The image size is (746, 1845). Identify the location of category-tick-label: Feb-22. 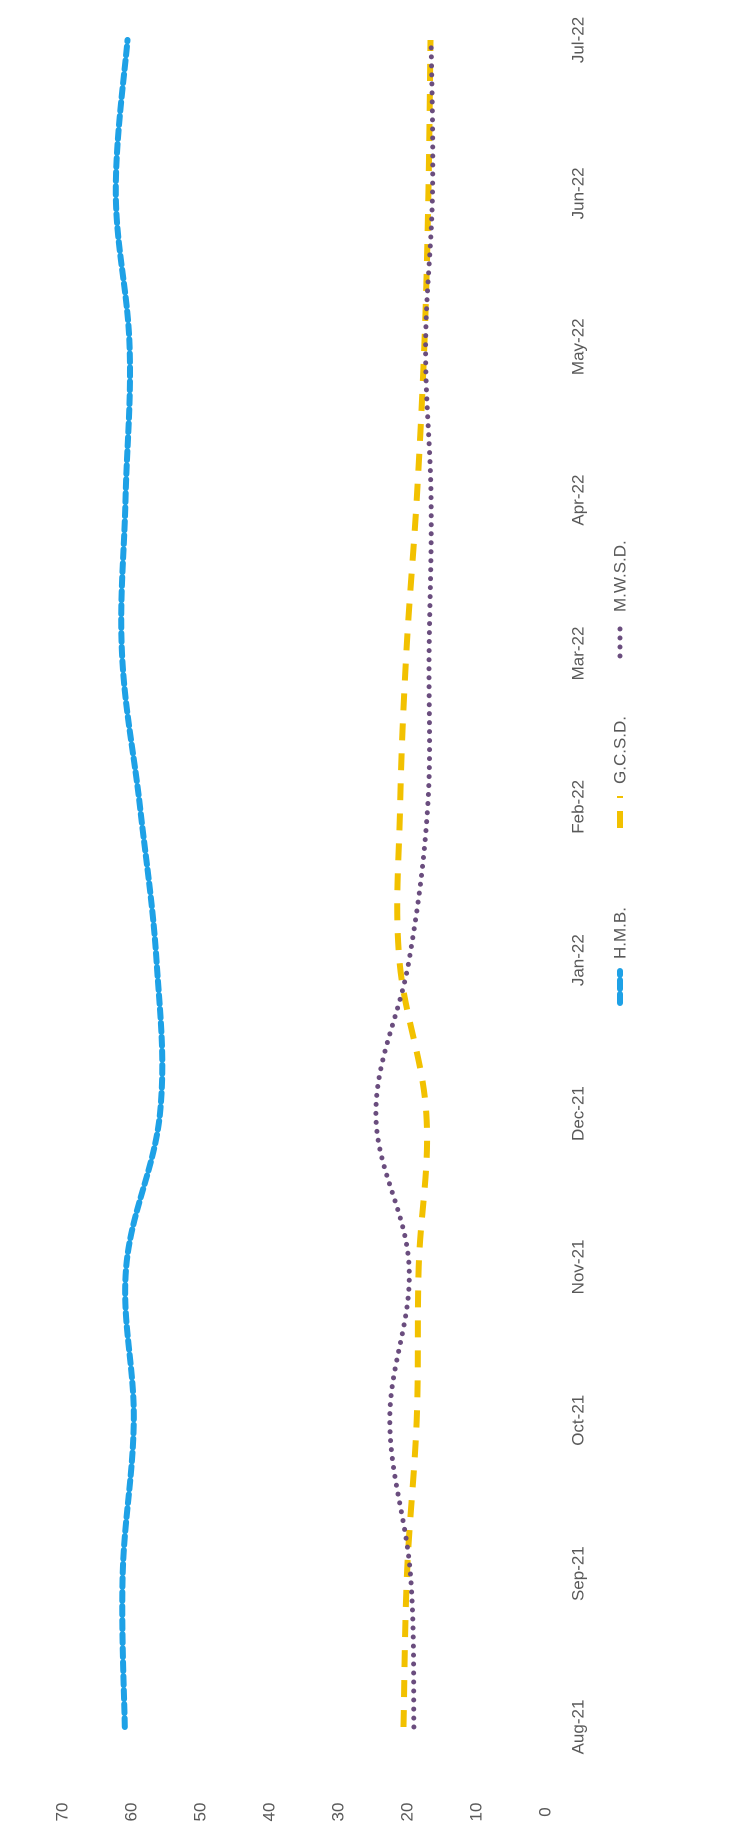
(578, 807).